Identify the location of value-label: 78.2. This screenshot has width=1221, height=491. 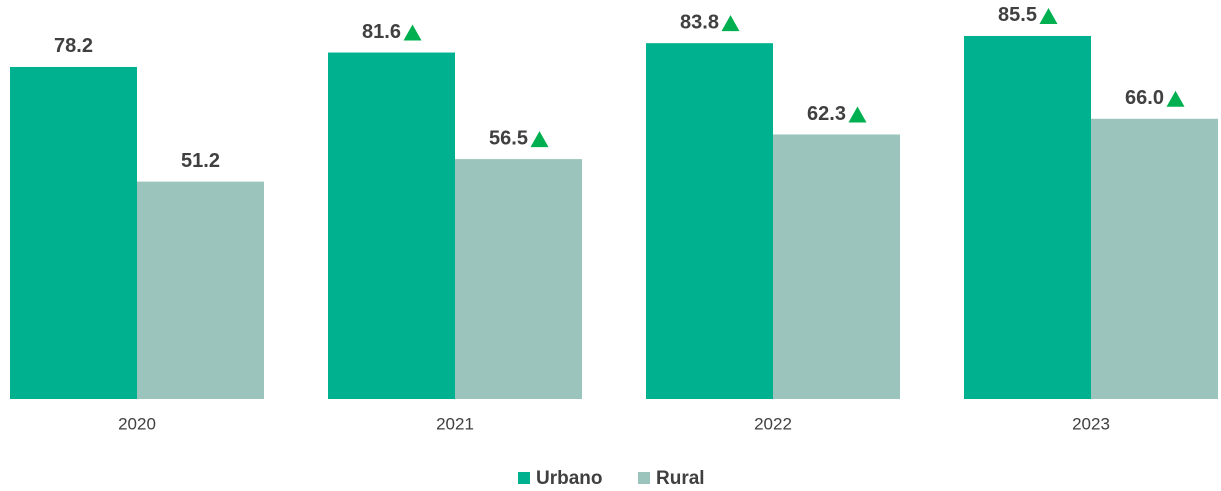
(73, 46).